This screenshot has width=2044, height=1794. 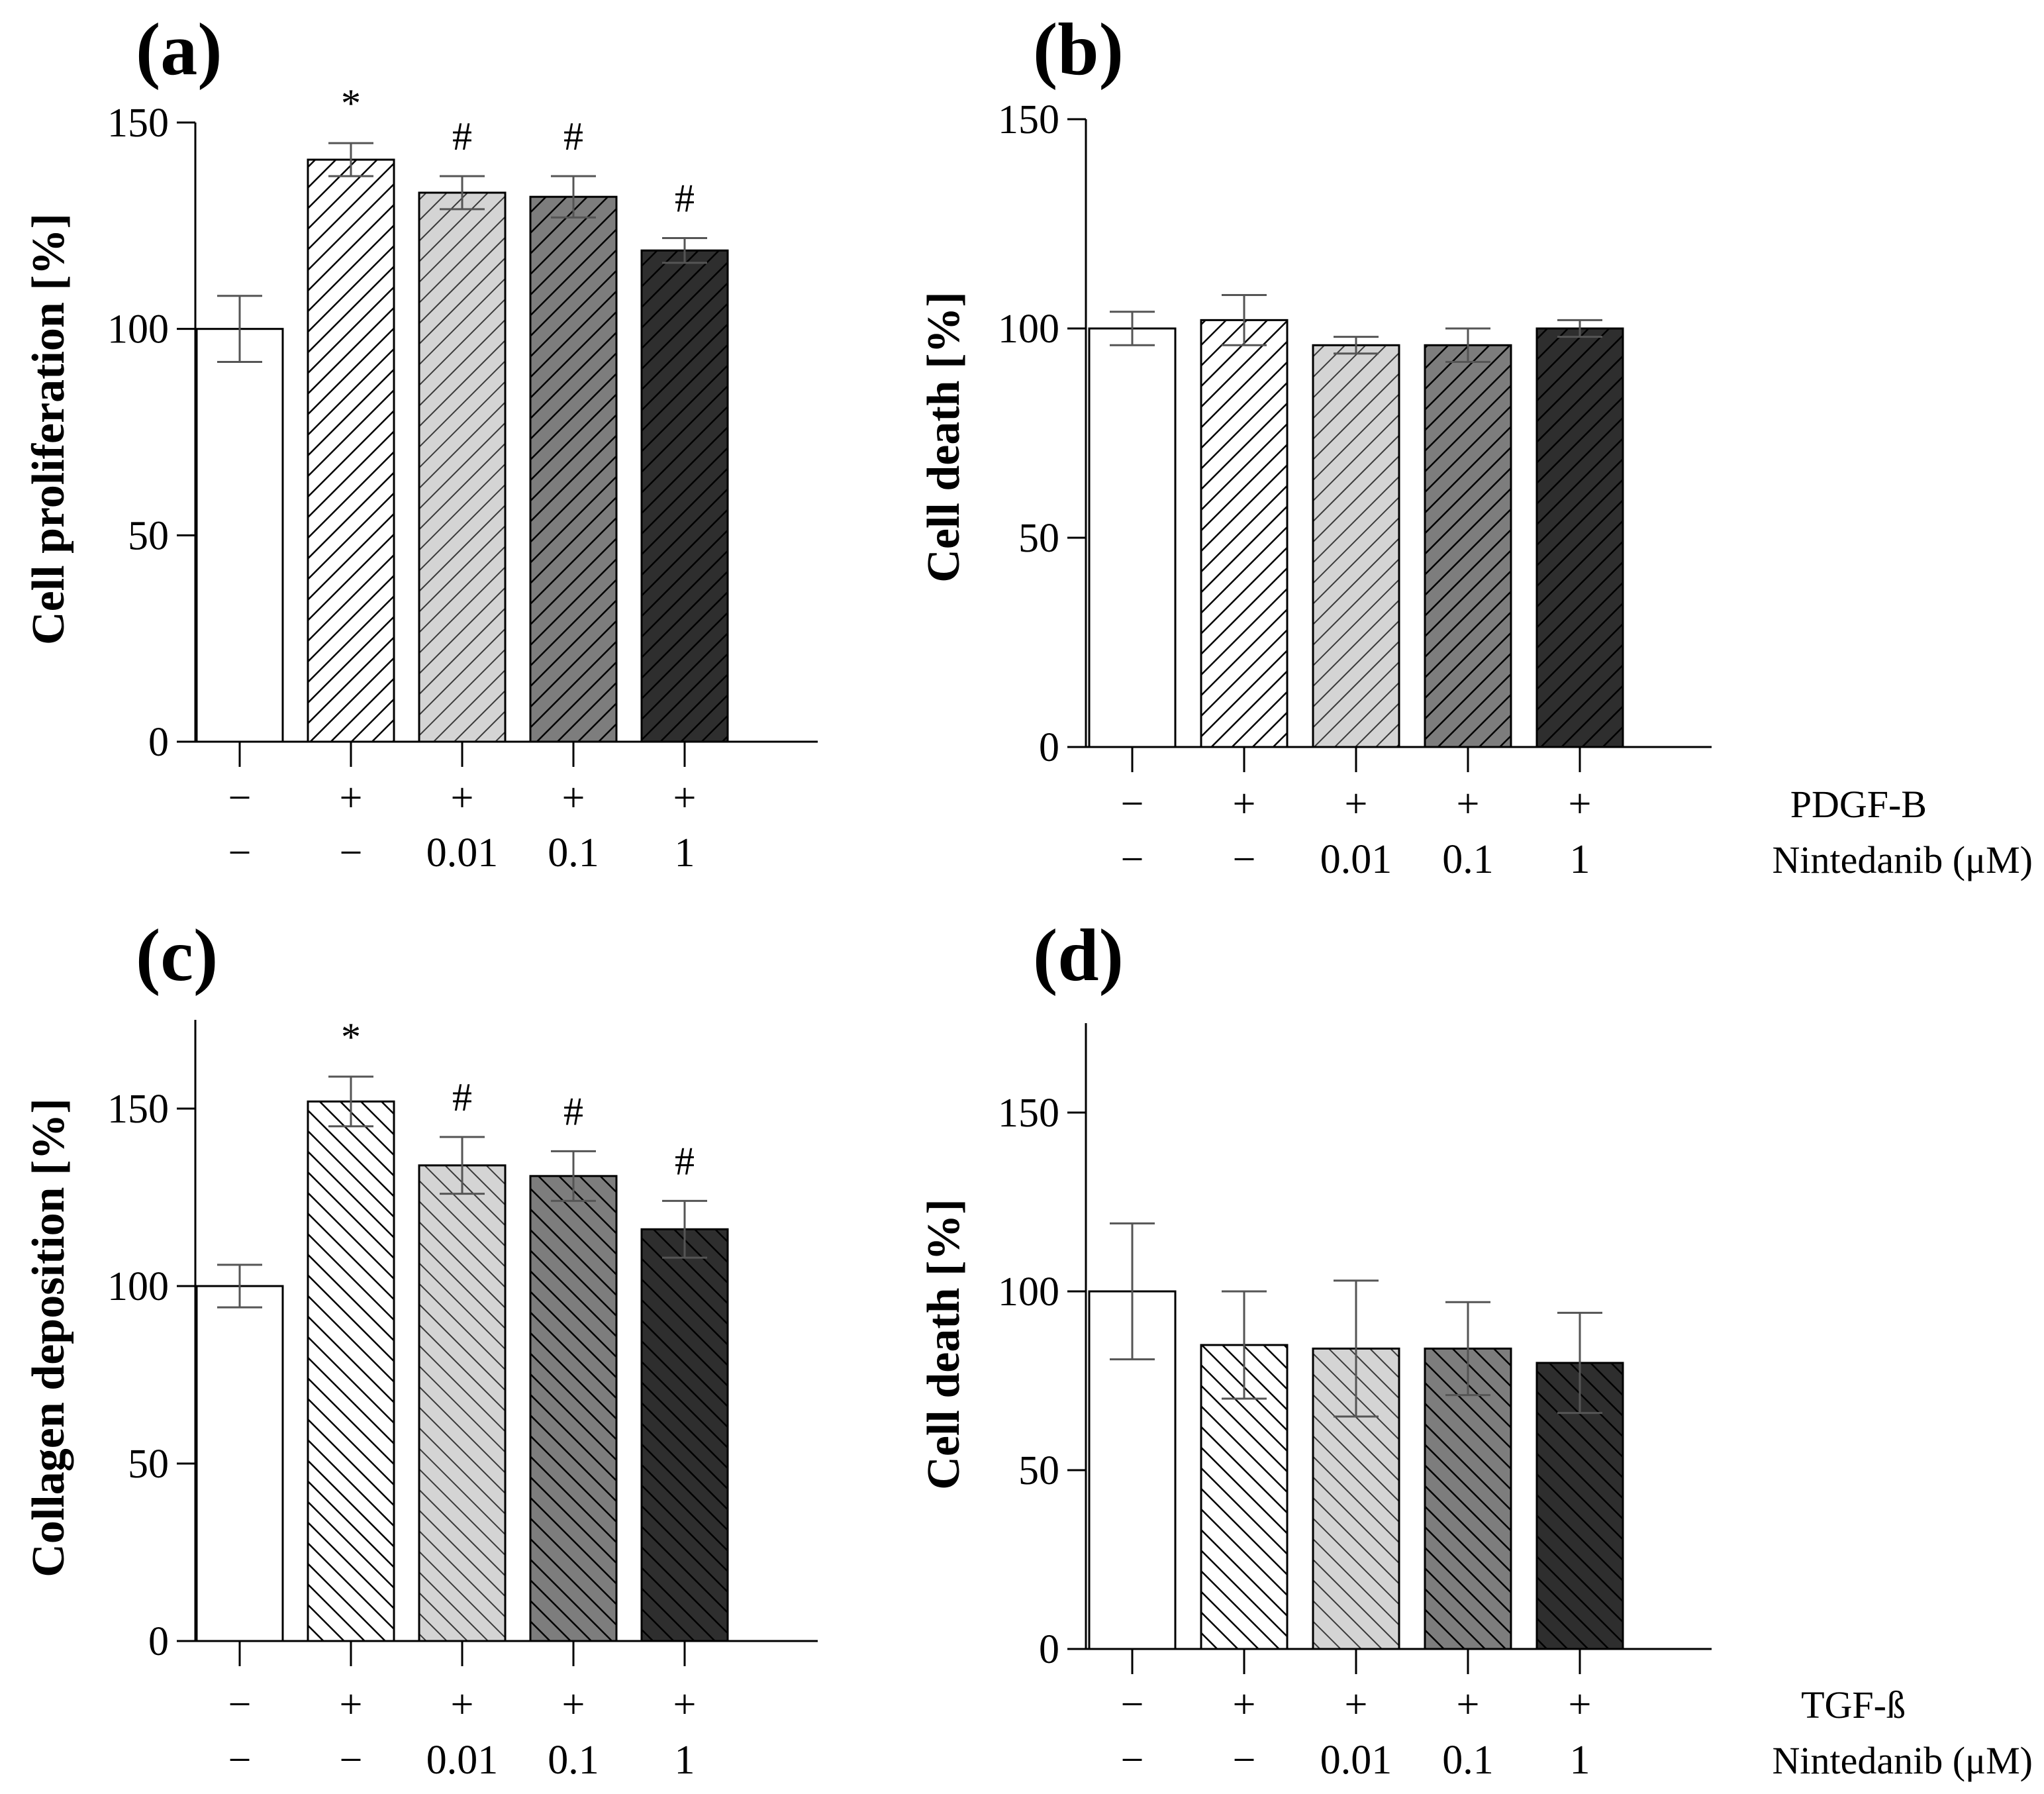 I want to click on panel-label-b: (b), so click(x=1078, y=50).